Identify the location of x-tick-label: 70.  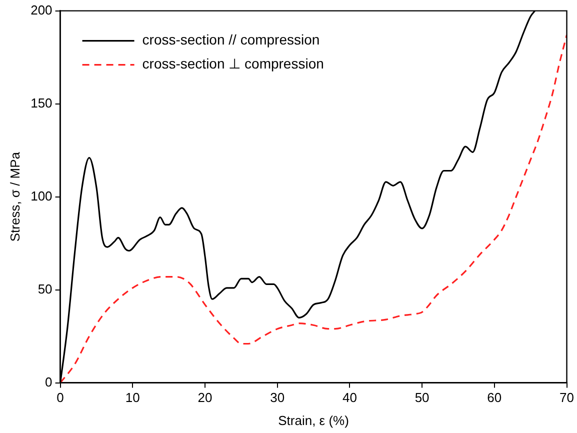
(567, 398).